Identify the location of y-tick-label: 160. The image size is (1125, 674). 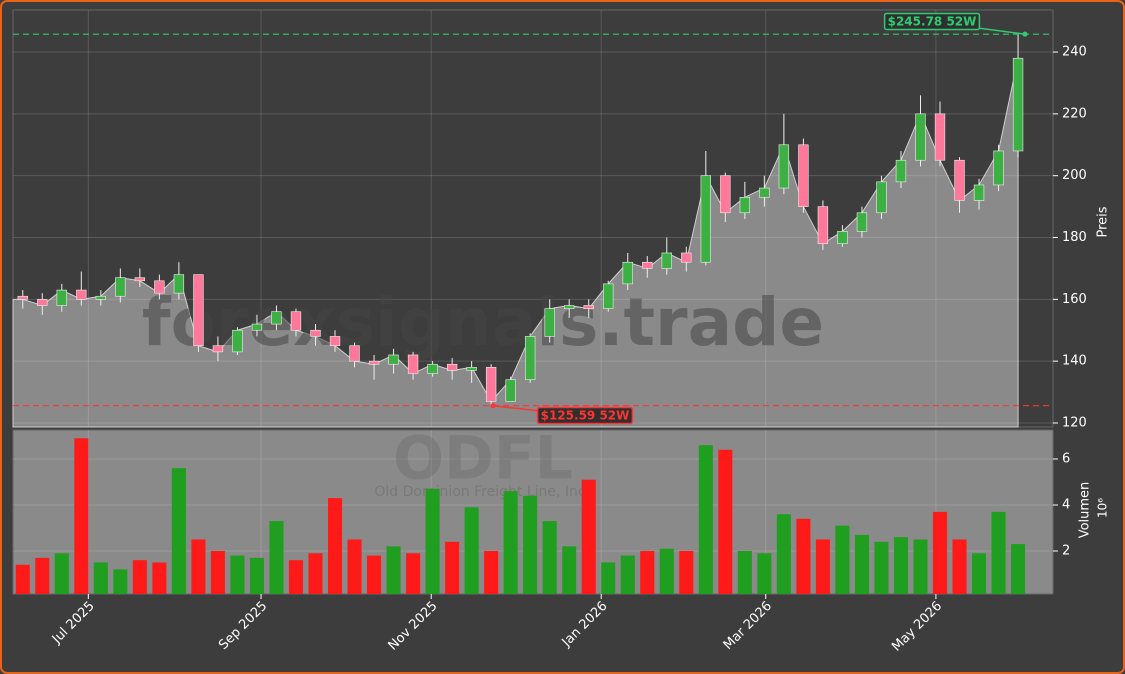
(1074, 299).